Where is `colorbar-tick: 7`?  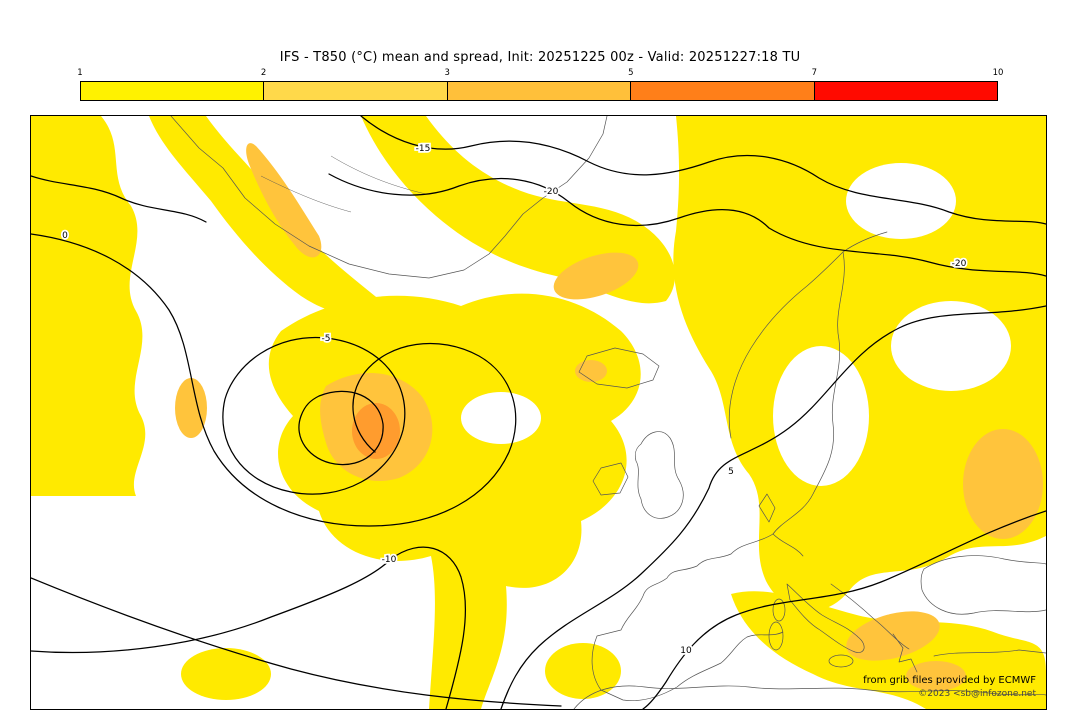
colorbar-tick: 7 is located at coordinates (814, 73).